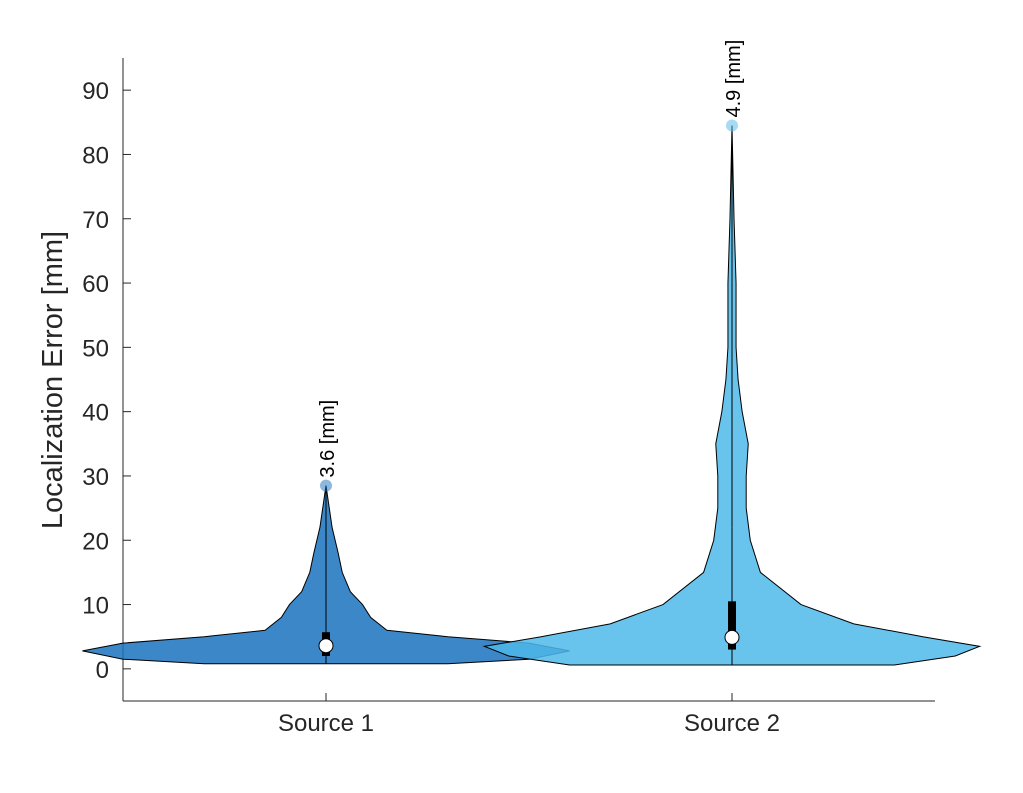  I want to click on box, so click(732, 625).